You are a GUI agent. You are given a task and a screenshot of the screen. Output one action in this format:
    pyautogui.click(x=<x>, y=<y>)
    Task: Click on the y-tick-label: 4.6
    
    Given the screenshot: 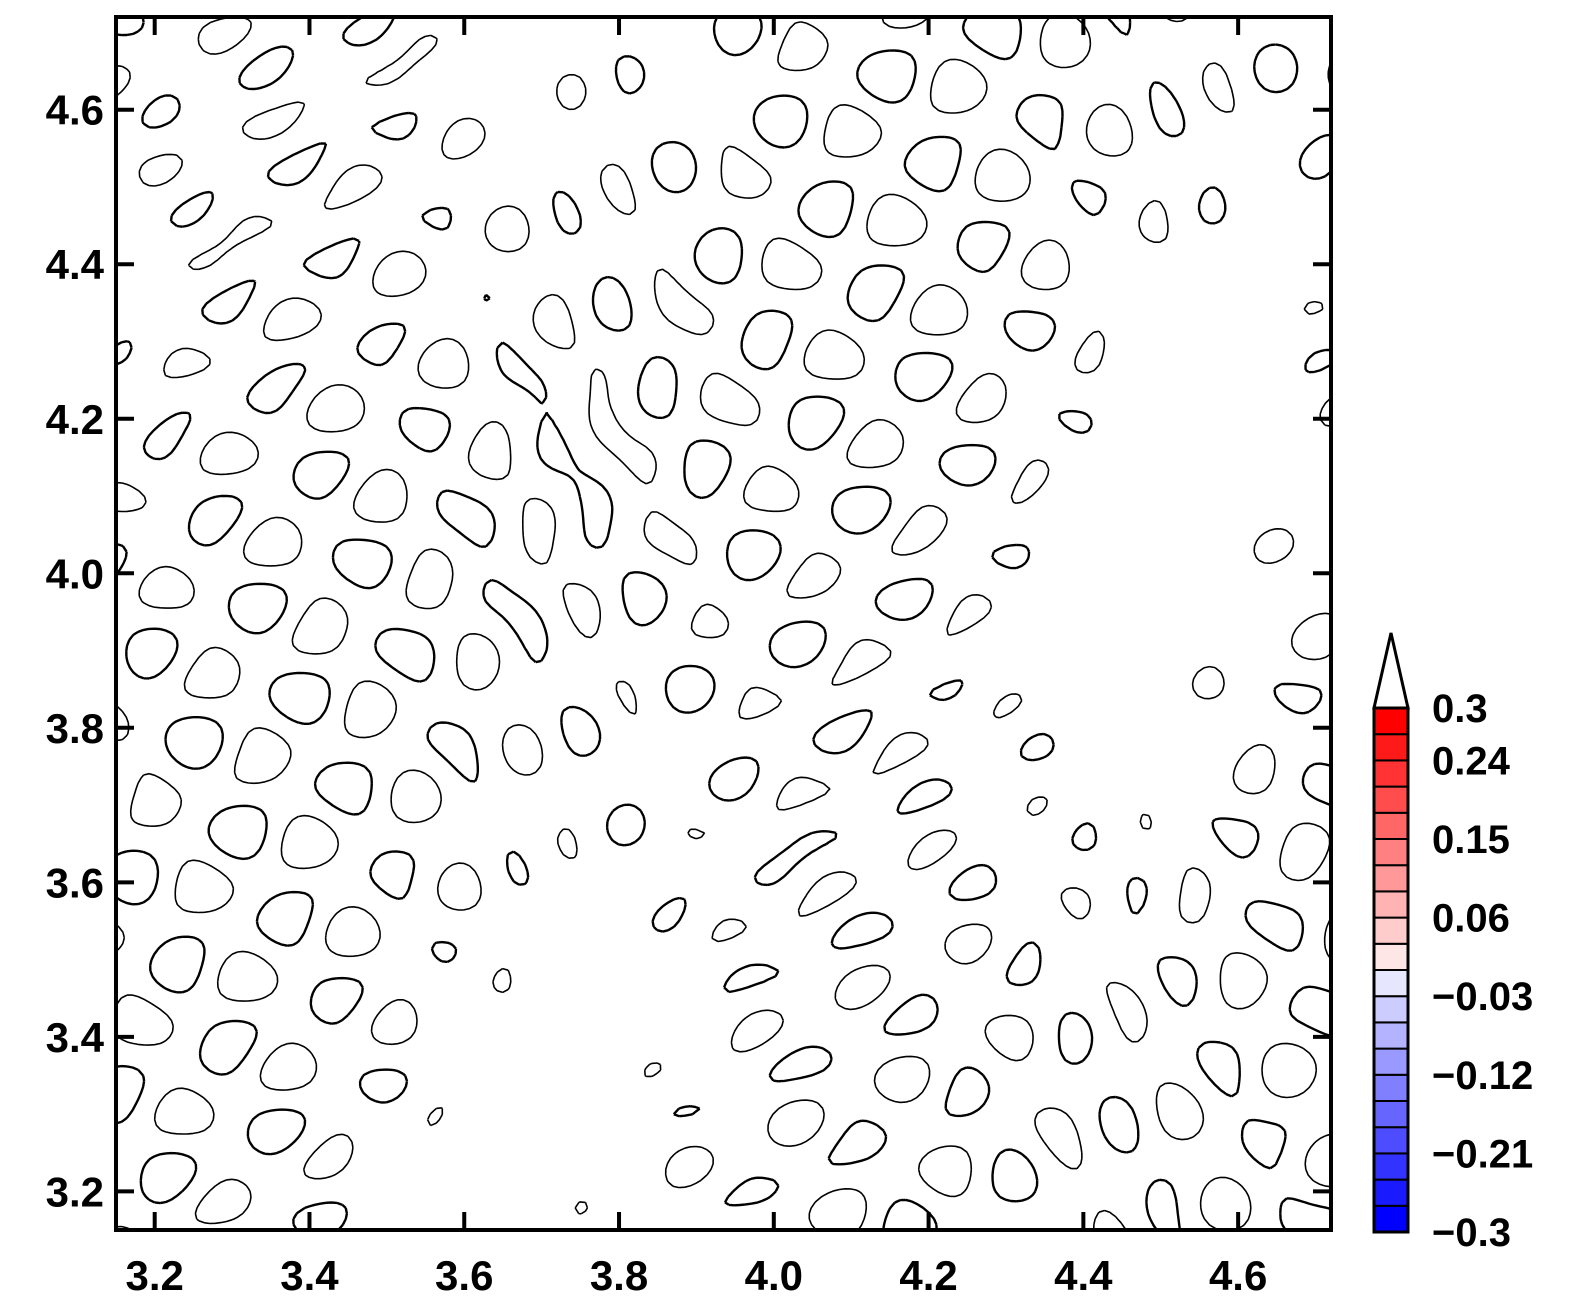 What is the action you would take?
    pyautogui.click(x=75, y=110)
    